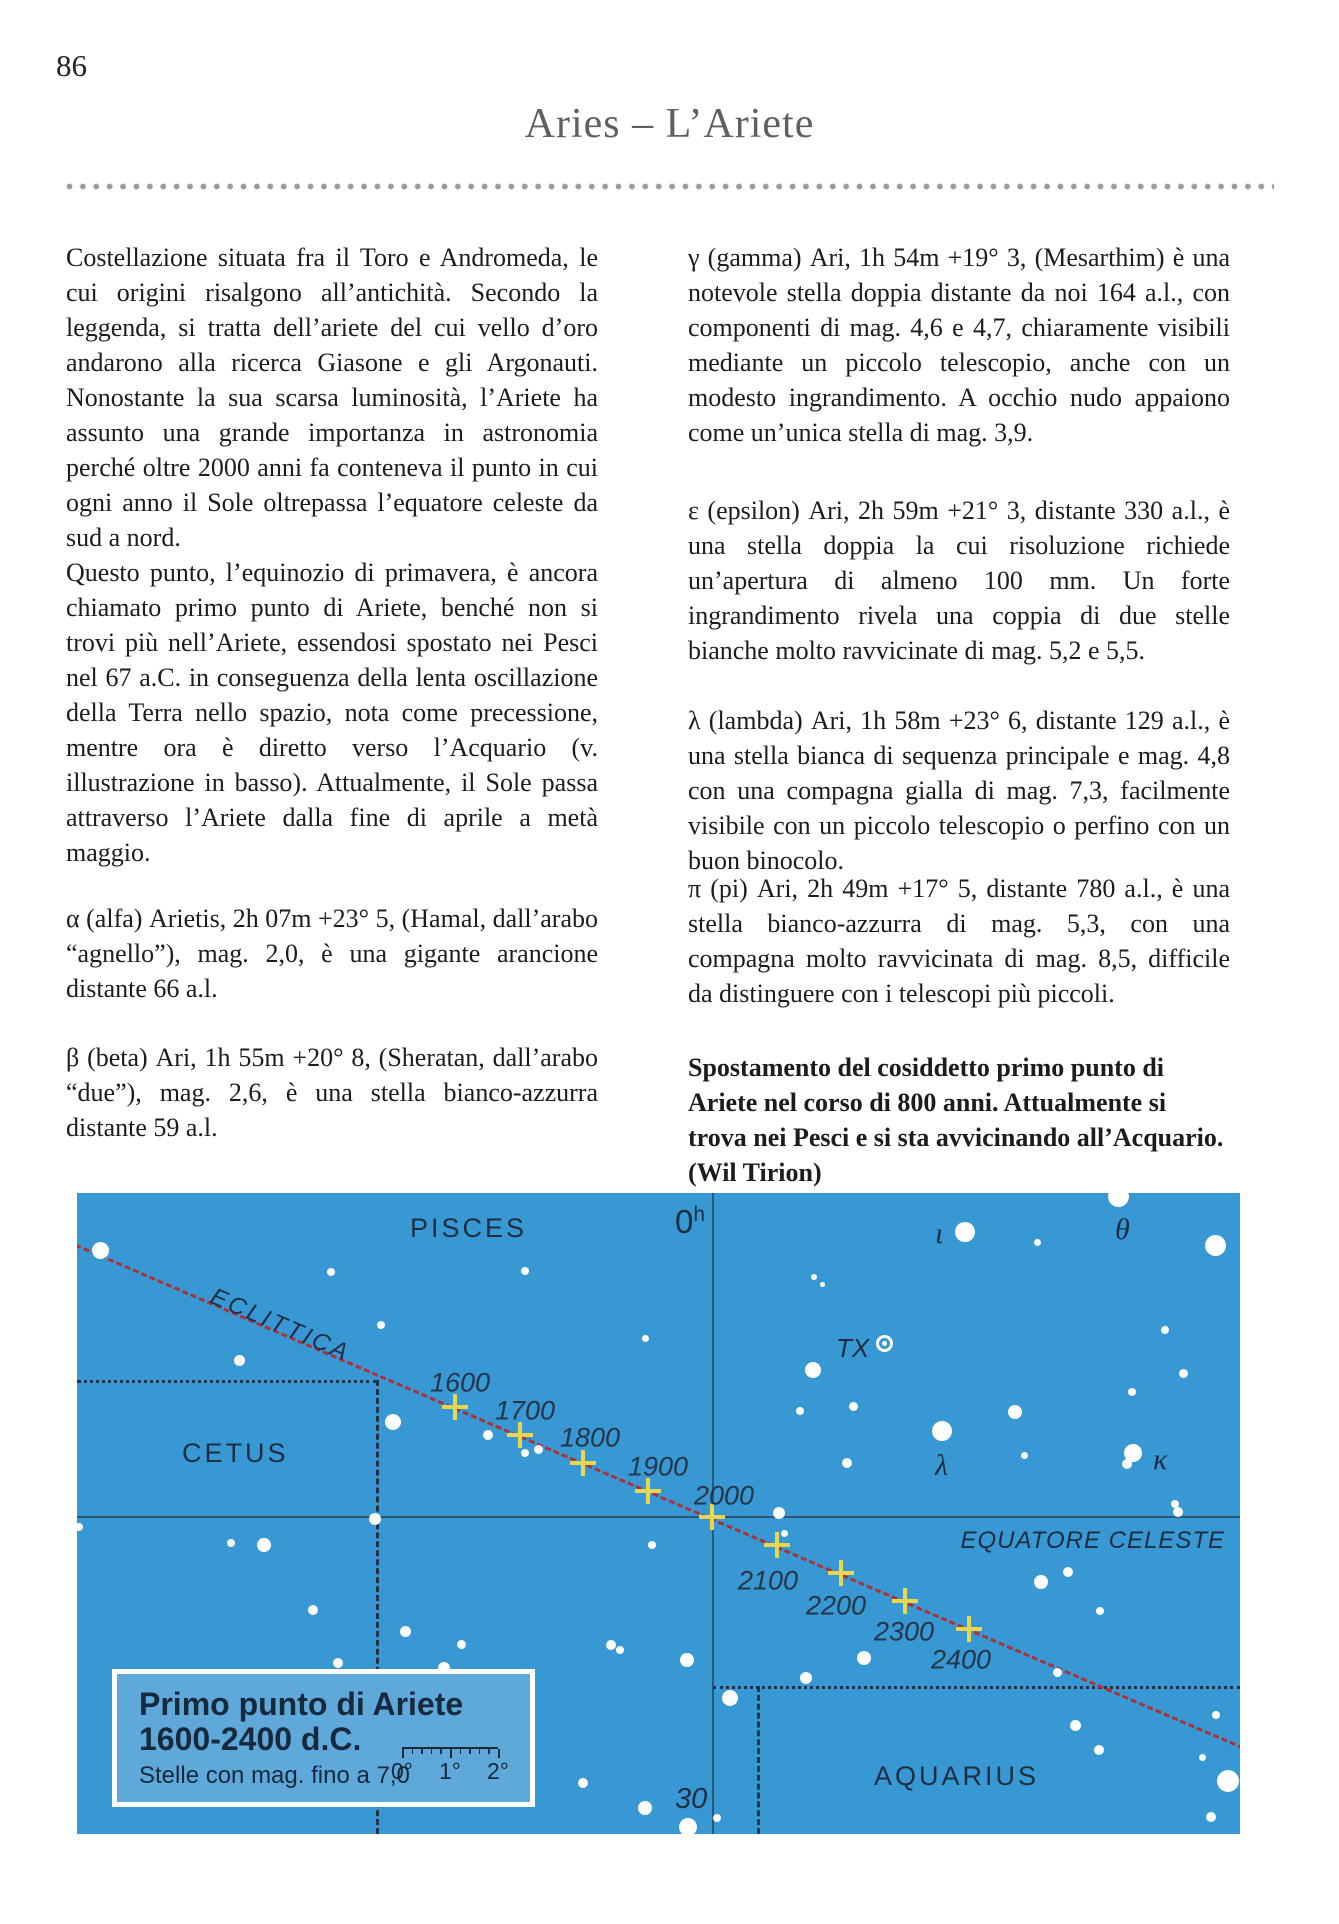  What do you see at coordinates (670, 187) in the screenshot?
I see `dotted-rule` at bounding box center [670, 187].